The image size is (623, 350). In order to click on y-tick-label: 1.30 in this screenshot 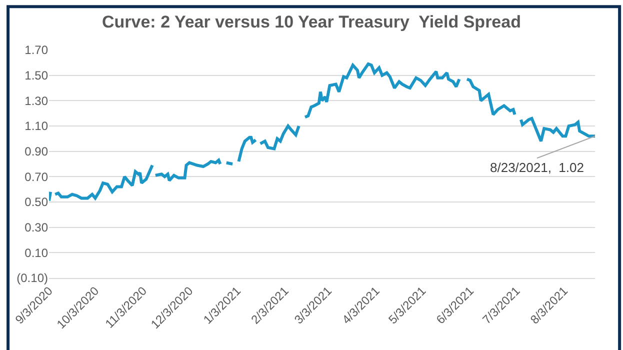, I will do `click(36, 101)`.